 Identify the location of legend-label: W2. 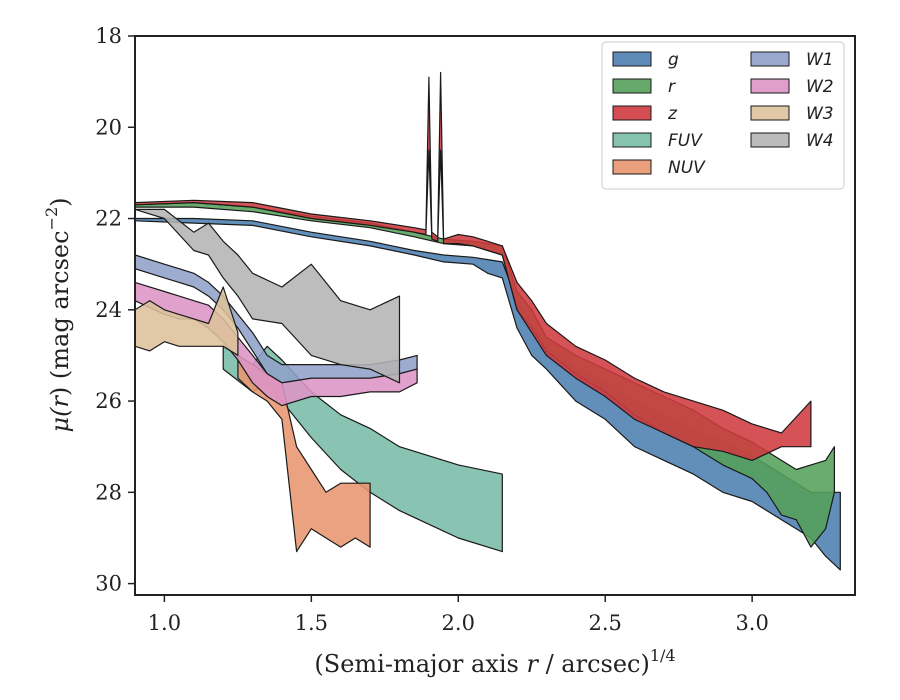
(820, 87).